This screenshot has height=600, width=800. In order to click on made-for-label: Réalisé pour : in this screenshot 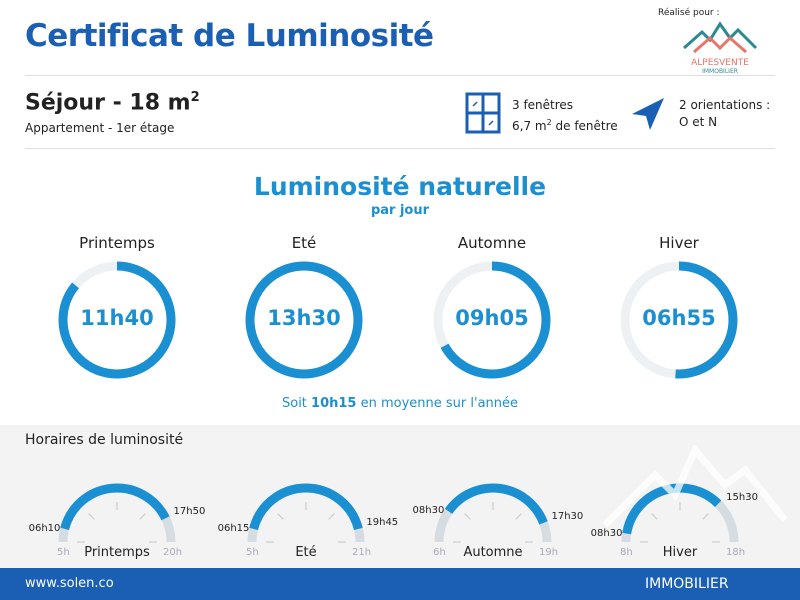, I will do `click(689, 13)`.